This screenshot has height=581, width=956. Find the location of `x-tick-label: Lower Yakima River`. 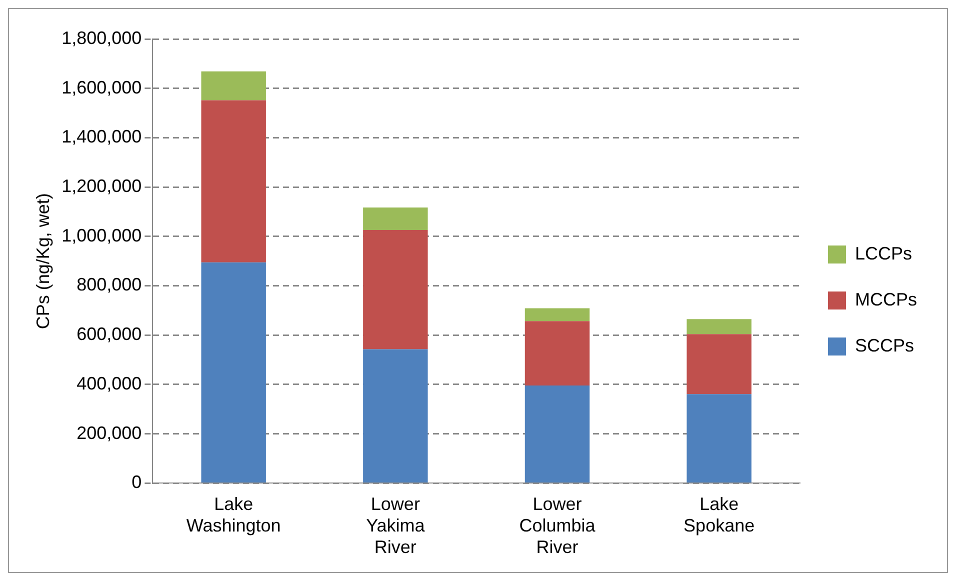

x-tick-label: Lower Yakima River is located at coordinates (396, 526).